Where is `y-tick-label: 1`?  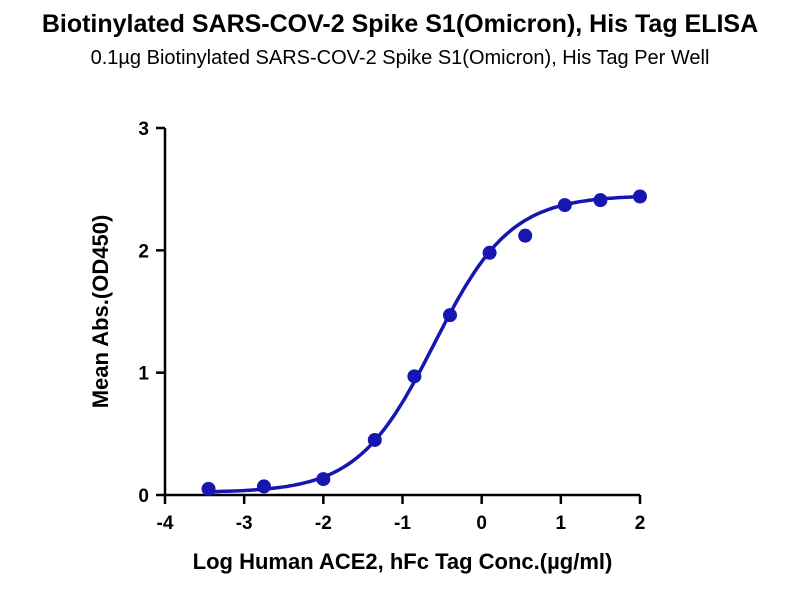
y-tick-label: 1 is located at coordinates (143, 374).